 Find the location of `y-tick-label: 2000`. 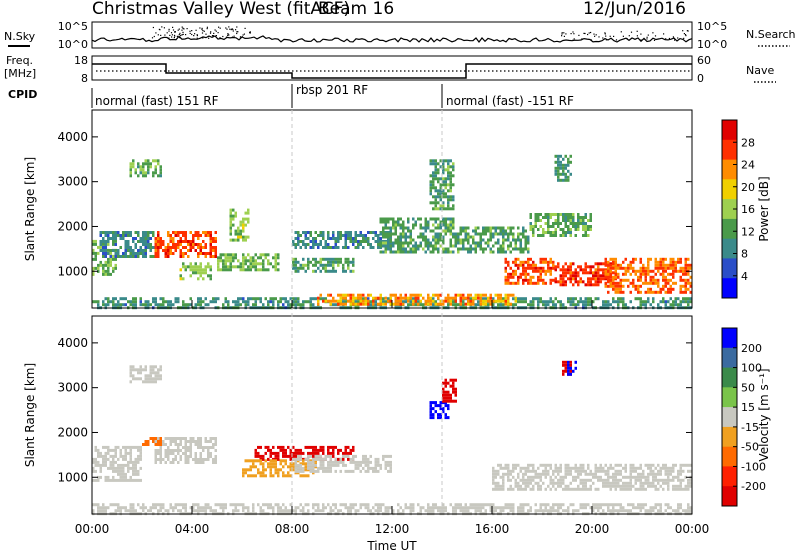

y-tick-label: 2000 is located at coordinates (72, 432).